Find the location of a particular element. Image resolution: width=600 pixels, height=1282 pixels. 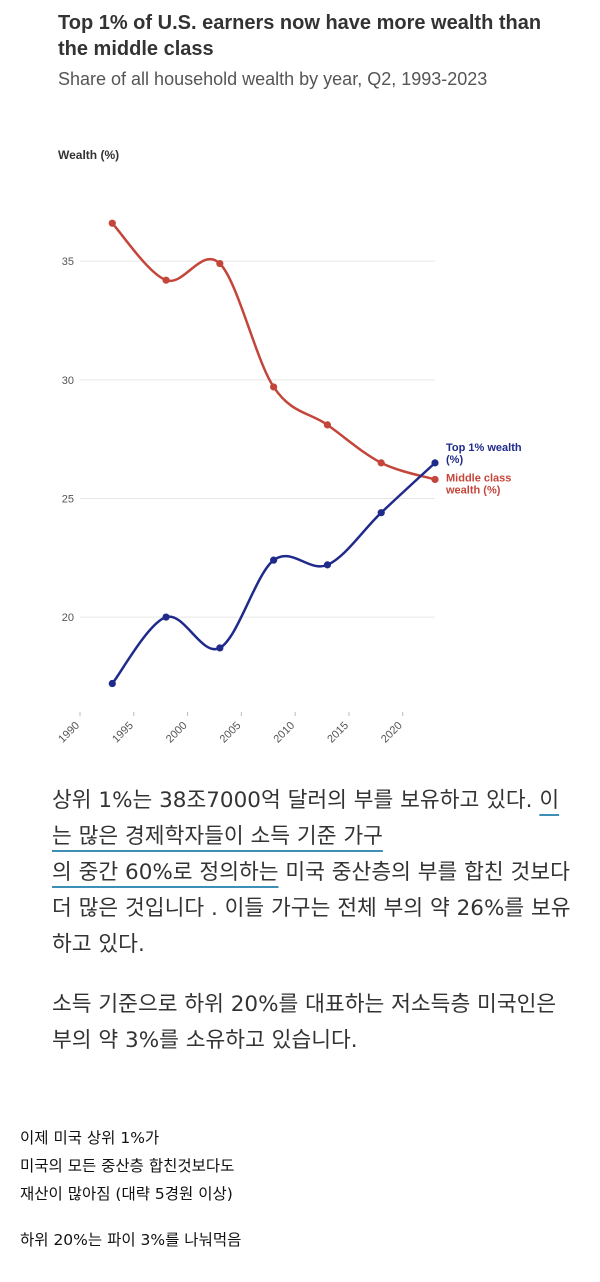

series-label: Middle class is located at coordinates (478, 478).